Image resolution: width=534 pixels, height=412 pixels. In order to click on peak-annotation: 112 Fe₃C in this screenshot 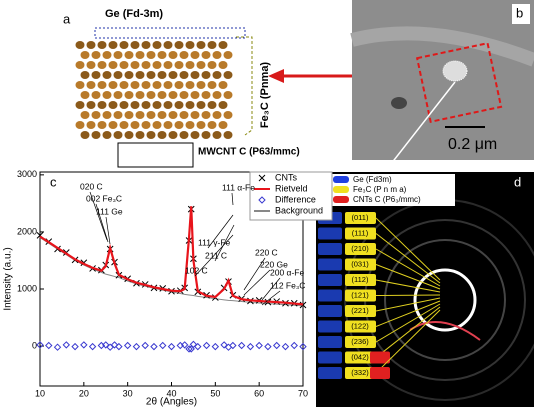, I will do `click(287, 285)`.